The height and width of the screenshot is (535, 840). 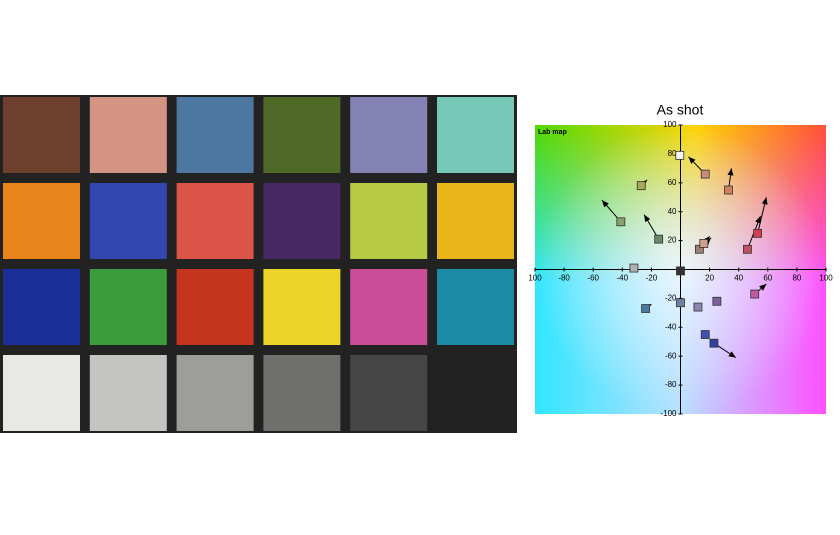 I want to click on y-tick-label: 40, so click(x=672, y=211).